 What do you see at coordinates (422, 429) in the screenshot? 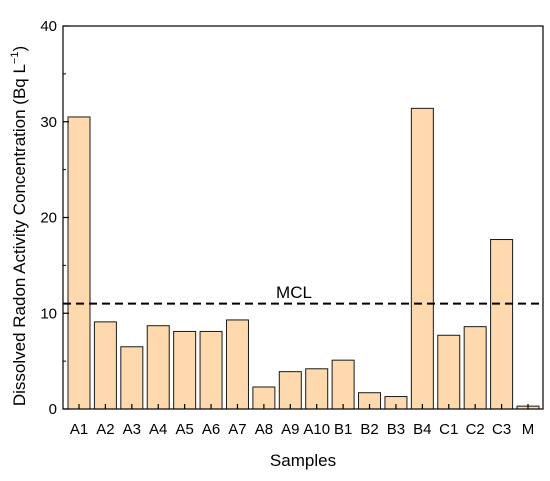
I see `x-tick-label-b4: B4` at bounding box center [422, 429].